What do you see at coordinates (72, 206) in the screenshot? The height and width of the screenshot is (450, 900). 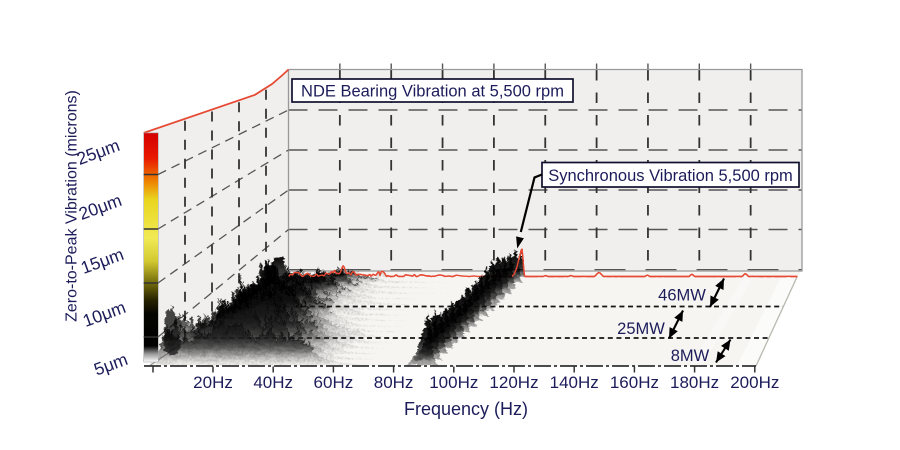 I see `svg-text:Zero-to-Peak Vibration (micron: Zero-to-Peak Vibration (microns)` at bounding box center [72, 206].